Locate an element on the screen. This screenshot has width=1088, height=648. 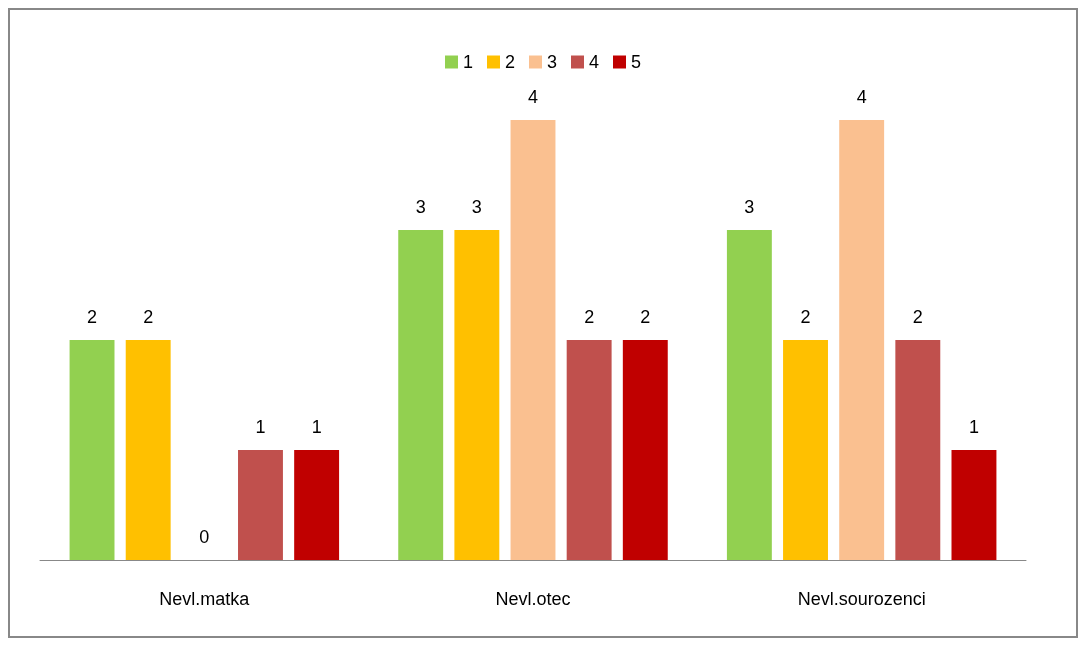
legend-label: 1 is located at coordinates (467, 62).